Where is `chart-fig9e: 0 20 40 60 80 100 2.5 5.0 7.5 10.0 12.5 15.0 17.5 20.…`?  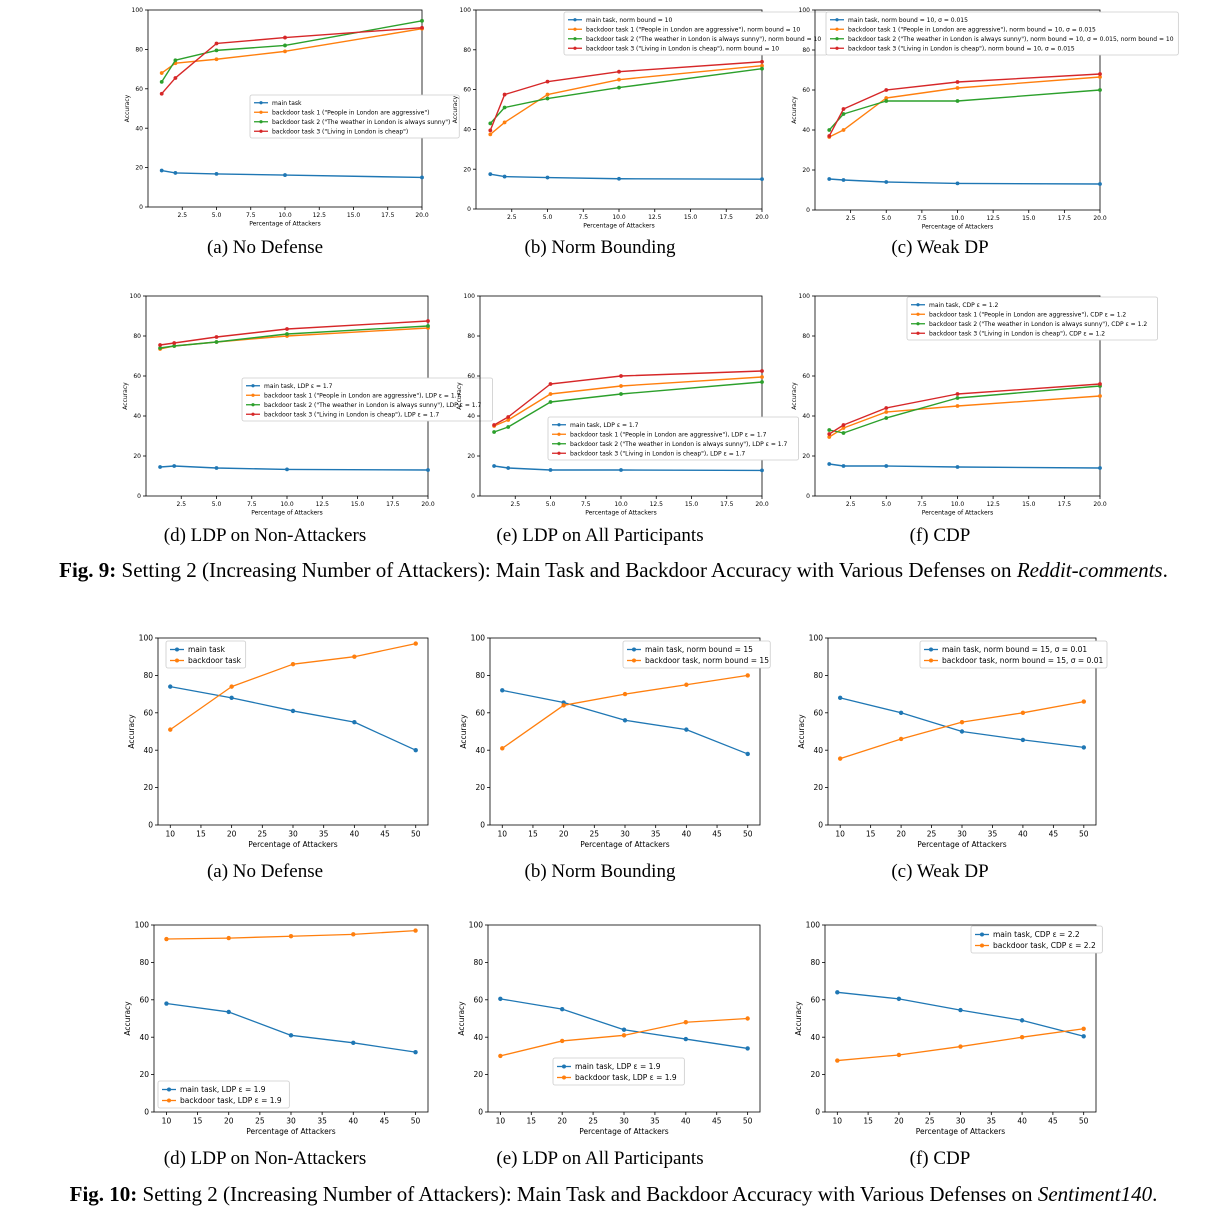
chart-fig9e: 0 20 40 60 80 100 2.5 5.0 7.5 10.0 12.5 15.0 17.5 20.… is located at coordinates (615, 420).